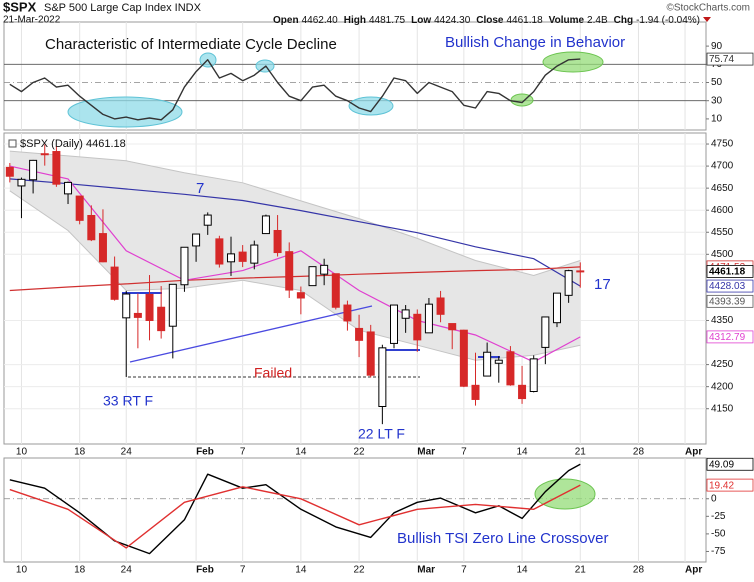 This screenshot has width=754, height=582. Describe the element at coordinates (718, 534) in the screenshot. I see `y-tick-label: -50` at that location.